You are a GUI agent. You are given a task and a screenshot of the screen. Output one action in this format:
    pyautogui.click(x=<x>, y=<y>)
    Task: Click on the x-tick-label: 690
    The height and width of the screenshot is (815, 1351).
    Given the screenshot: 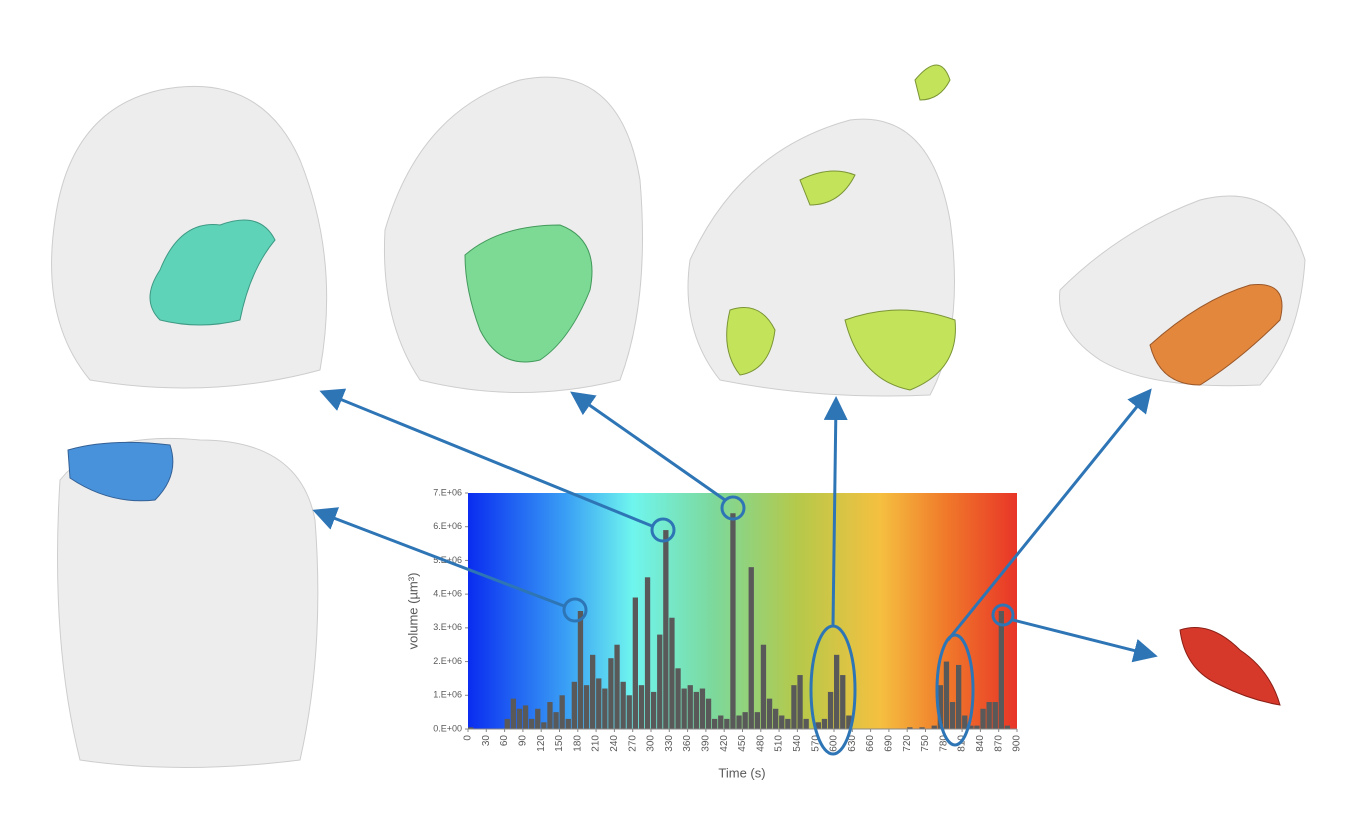 What is the action you would take?
    pyautogui.click(x=889, y=743)
    